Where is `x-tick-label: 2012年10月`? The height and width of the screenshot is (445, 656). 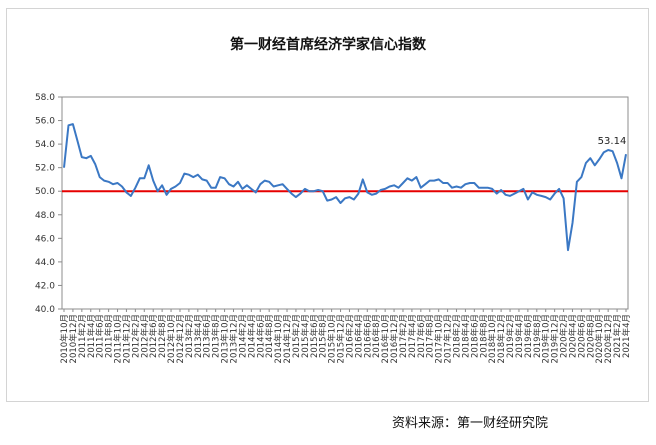
x-tick-label: 2012年10月 is located at coordinates (171, 338).